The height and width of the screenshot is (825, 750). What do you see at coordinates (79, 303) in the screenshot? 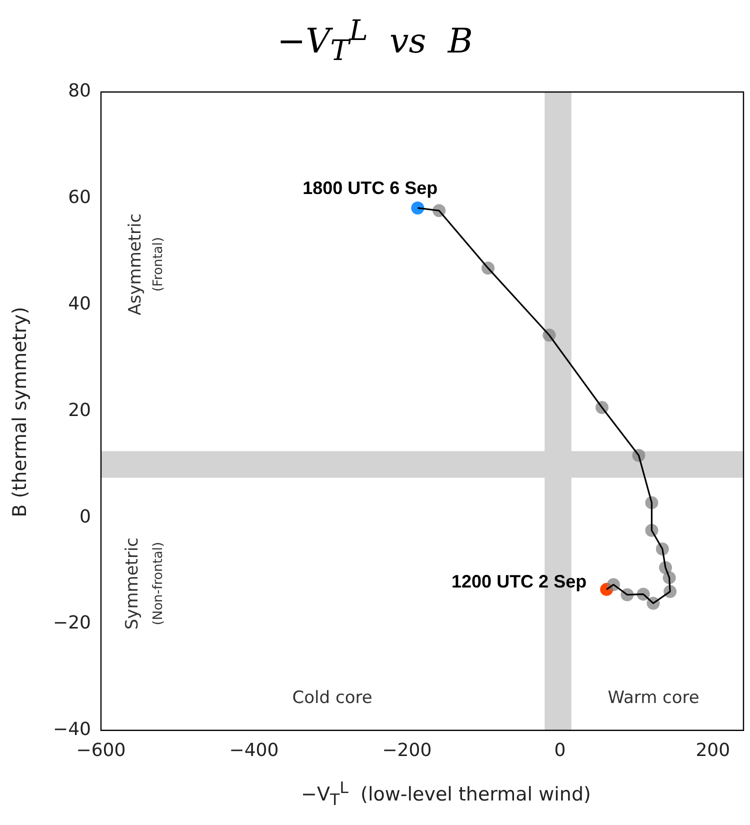
I see `y-tick-label: 40` at bounding box center [79, 303].